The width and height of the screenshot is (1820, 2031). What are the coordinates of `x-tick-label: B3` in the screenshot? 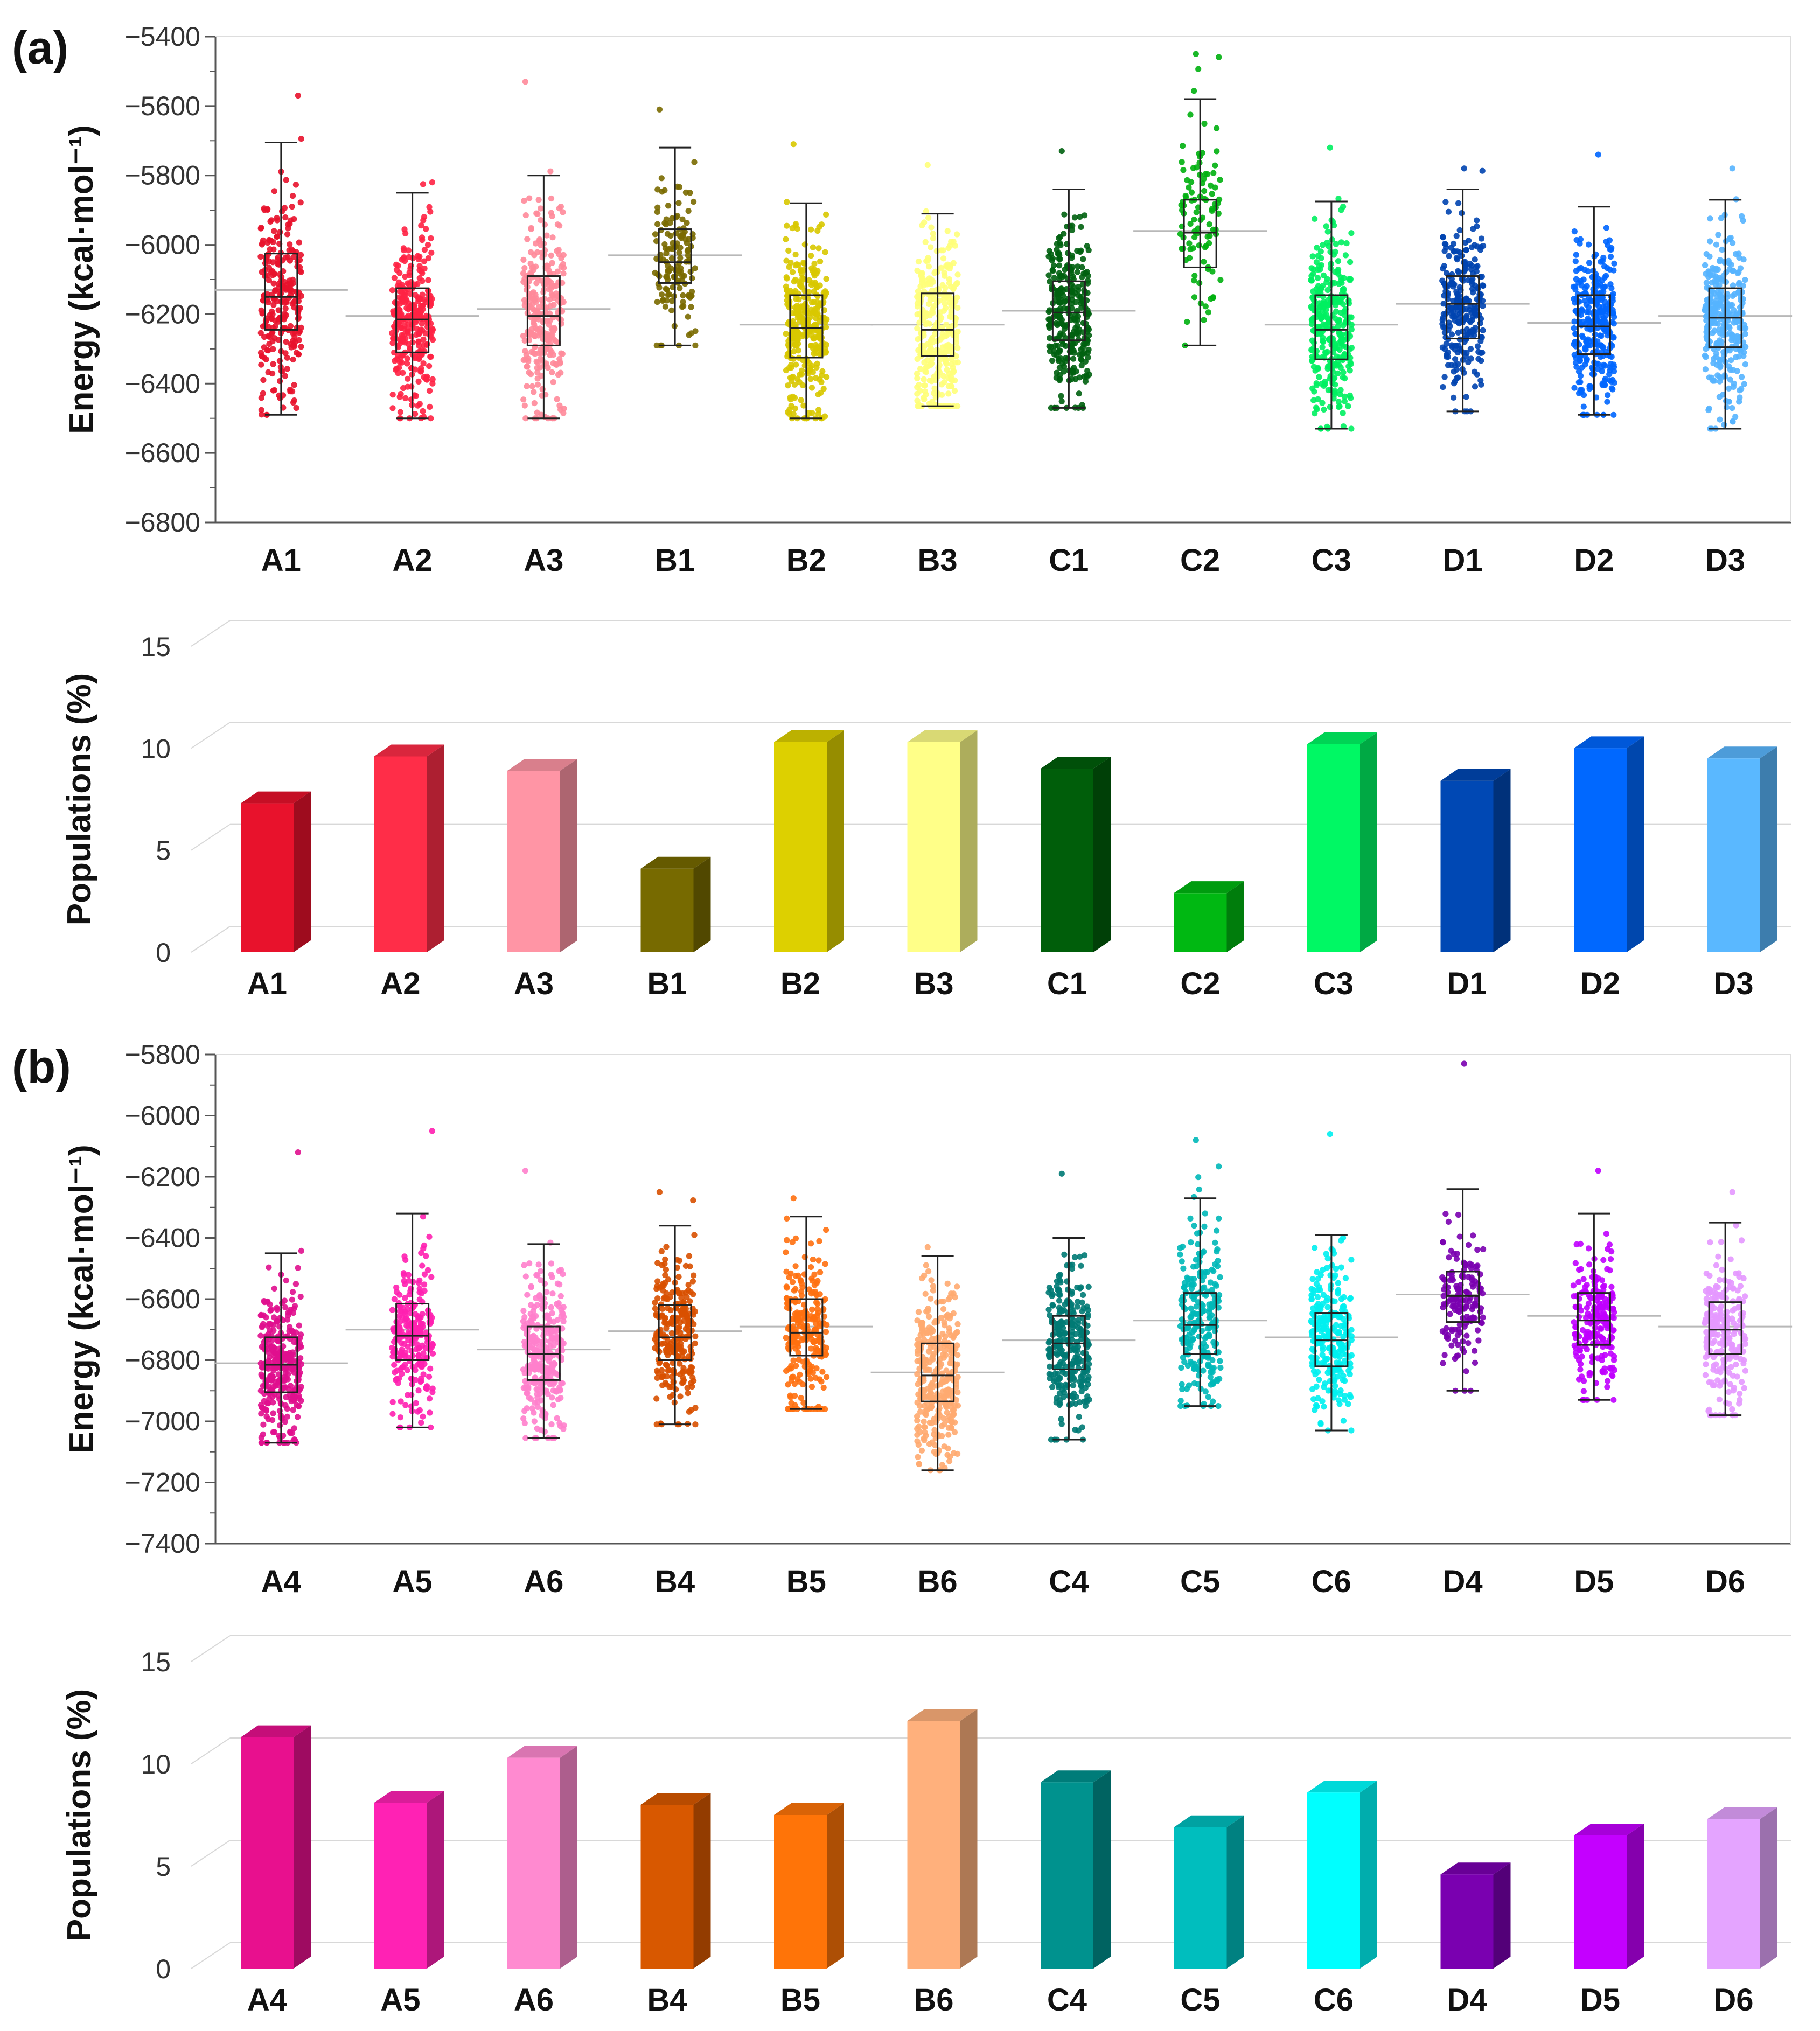 It's located at (934, 983).